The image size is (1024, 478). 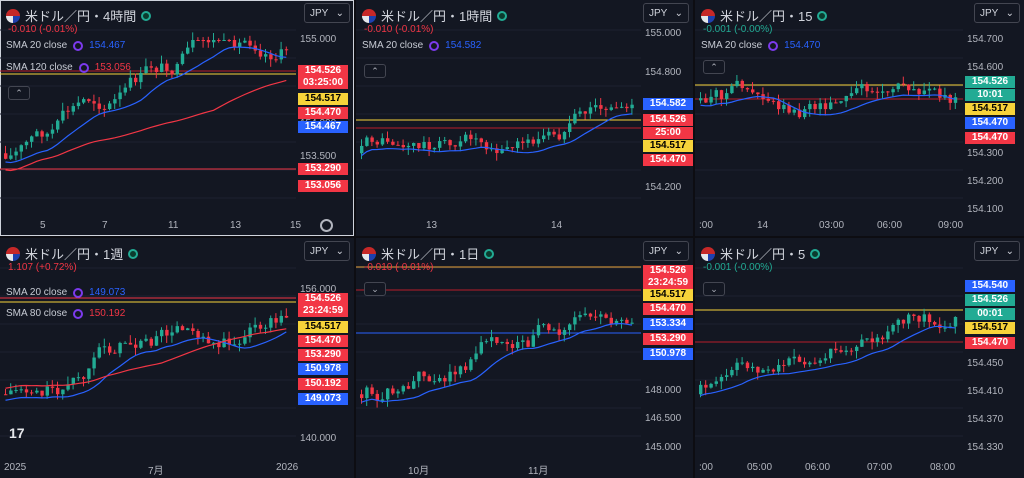 I want to click on indicator-legend: SMA 20 close 154.470, so click(x=760, y=45).